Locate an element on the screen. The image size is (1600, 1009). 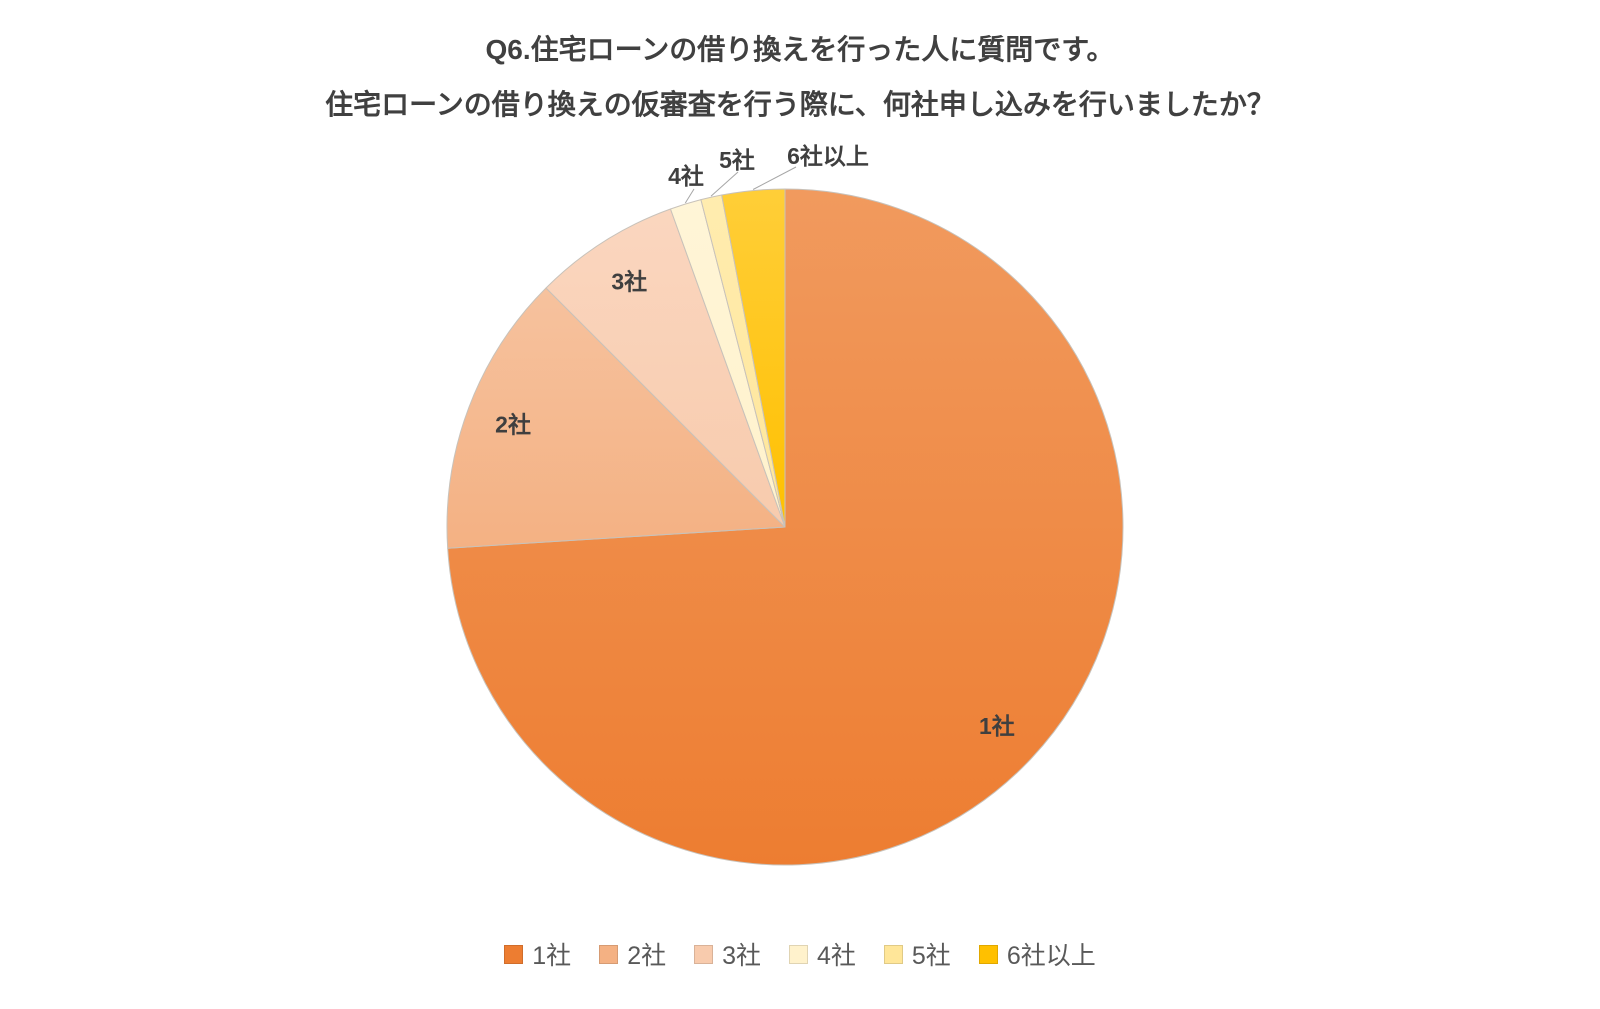
legend-item-6社以上: 6社以上 is located at coordinates (1037, 954).